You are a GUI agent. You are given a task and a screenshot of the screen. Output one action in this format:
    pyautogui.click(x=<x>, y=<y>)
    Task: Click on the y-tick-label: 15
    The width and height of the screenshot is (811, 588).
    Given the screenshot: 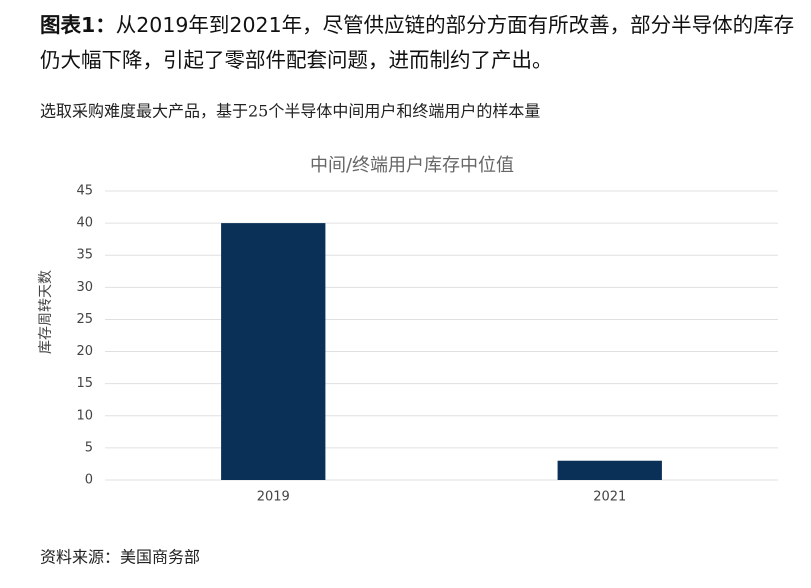 What is the action you would take?
    pyautogui.click(x=84, y=383)
    